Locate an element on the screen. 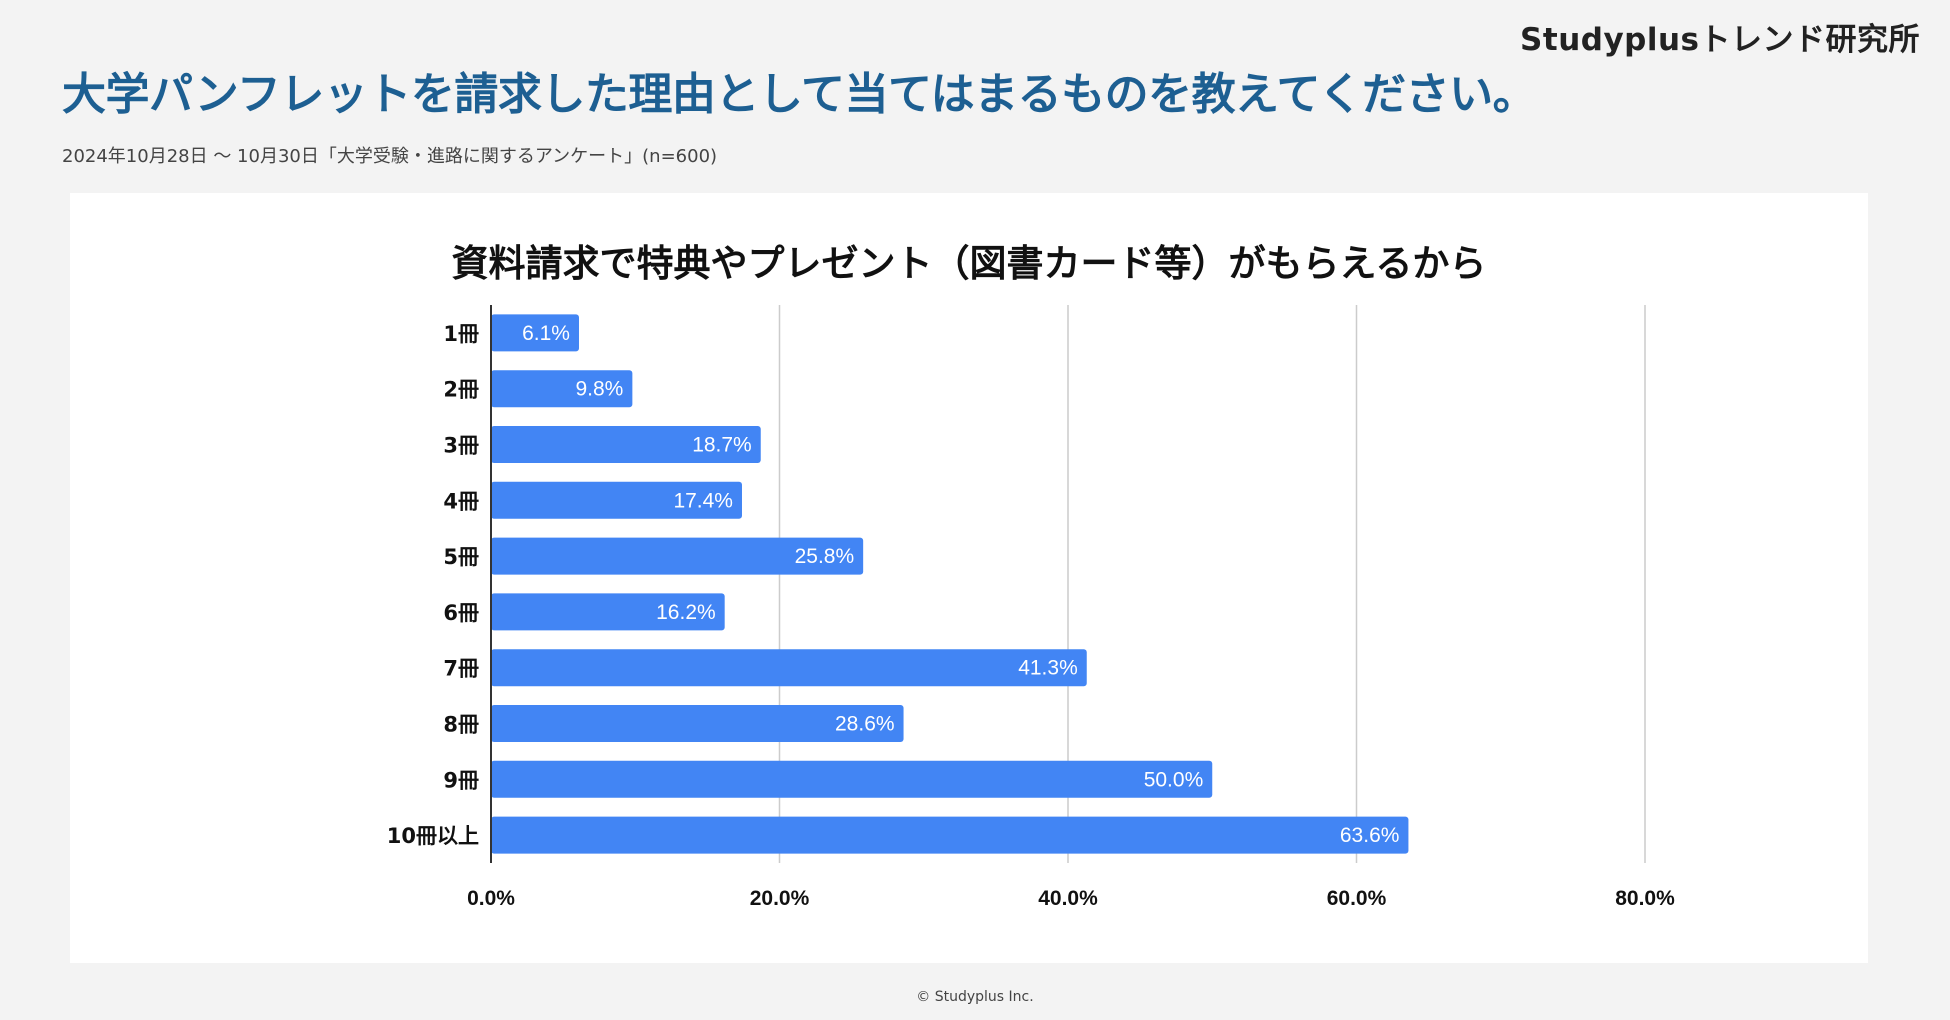 The image size is (1950, 1020). x-tick-label: 0.0% is located at coordinates (491, 898).